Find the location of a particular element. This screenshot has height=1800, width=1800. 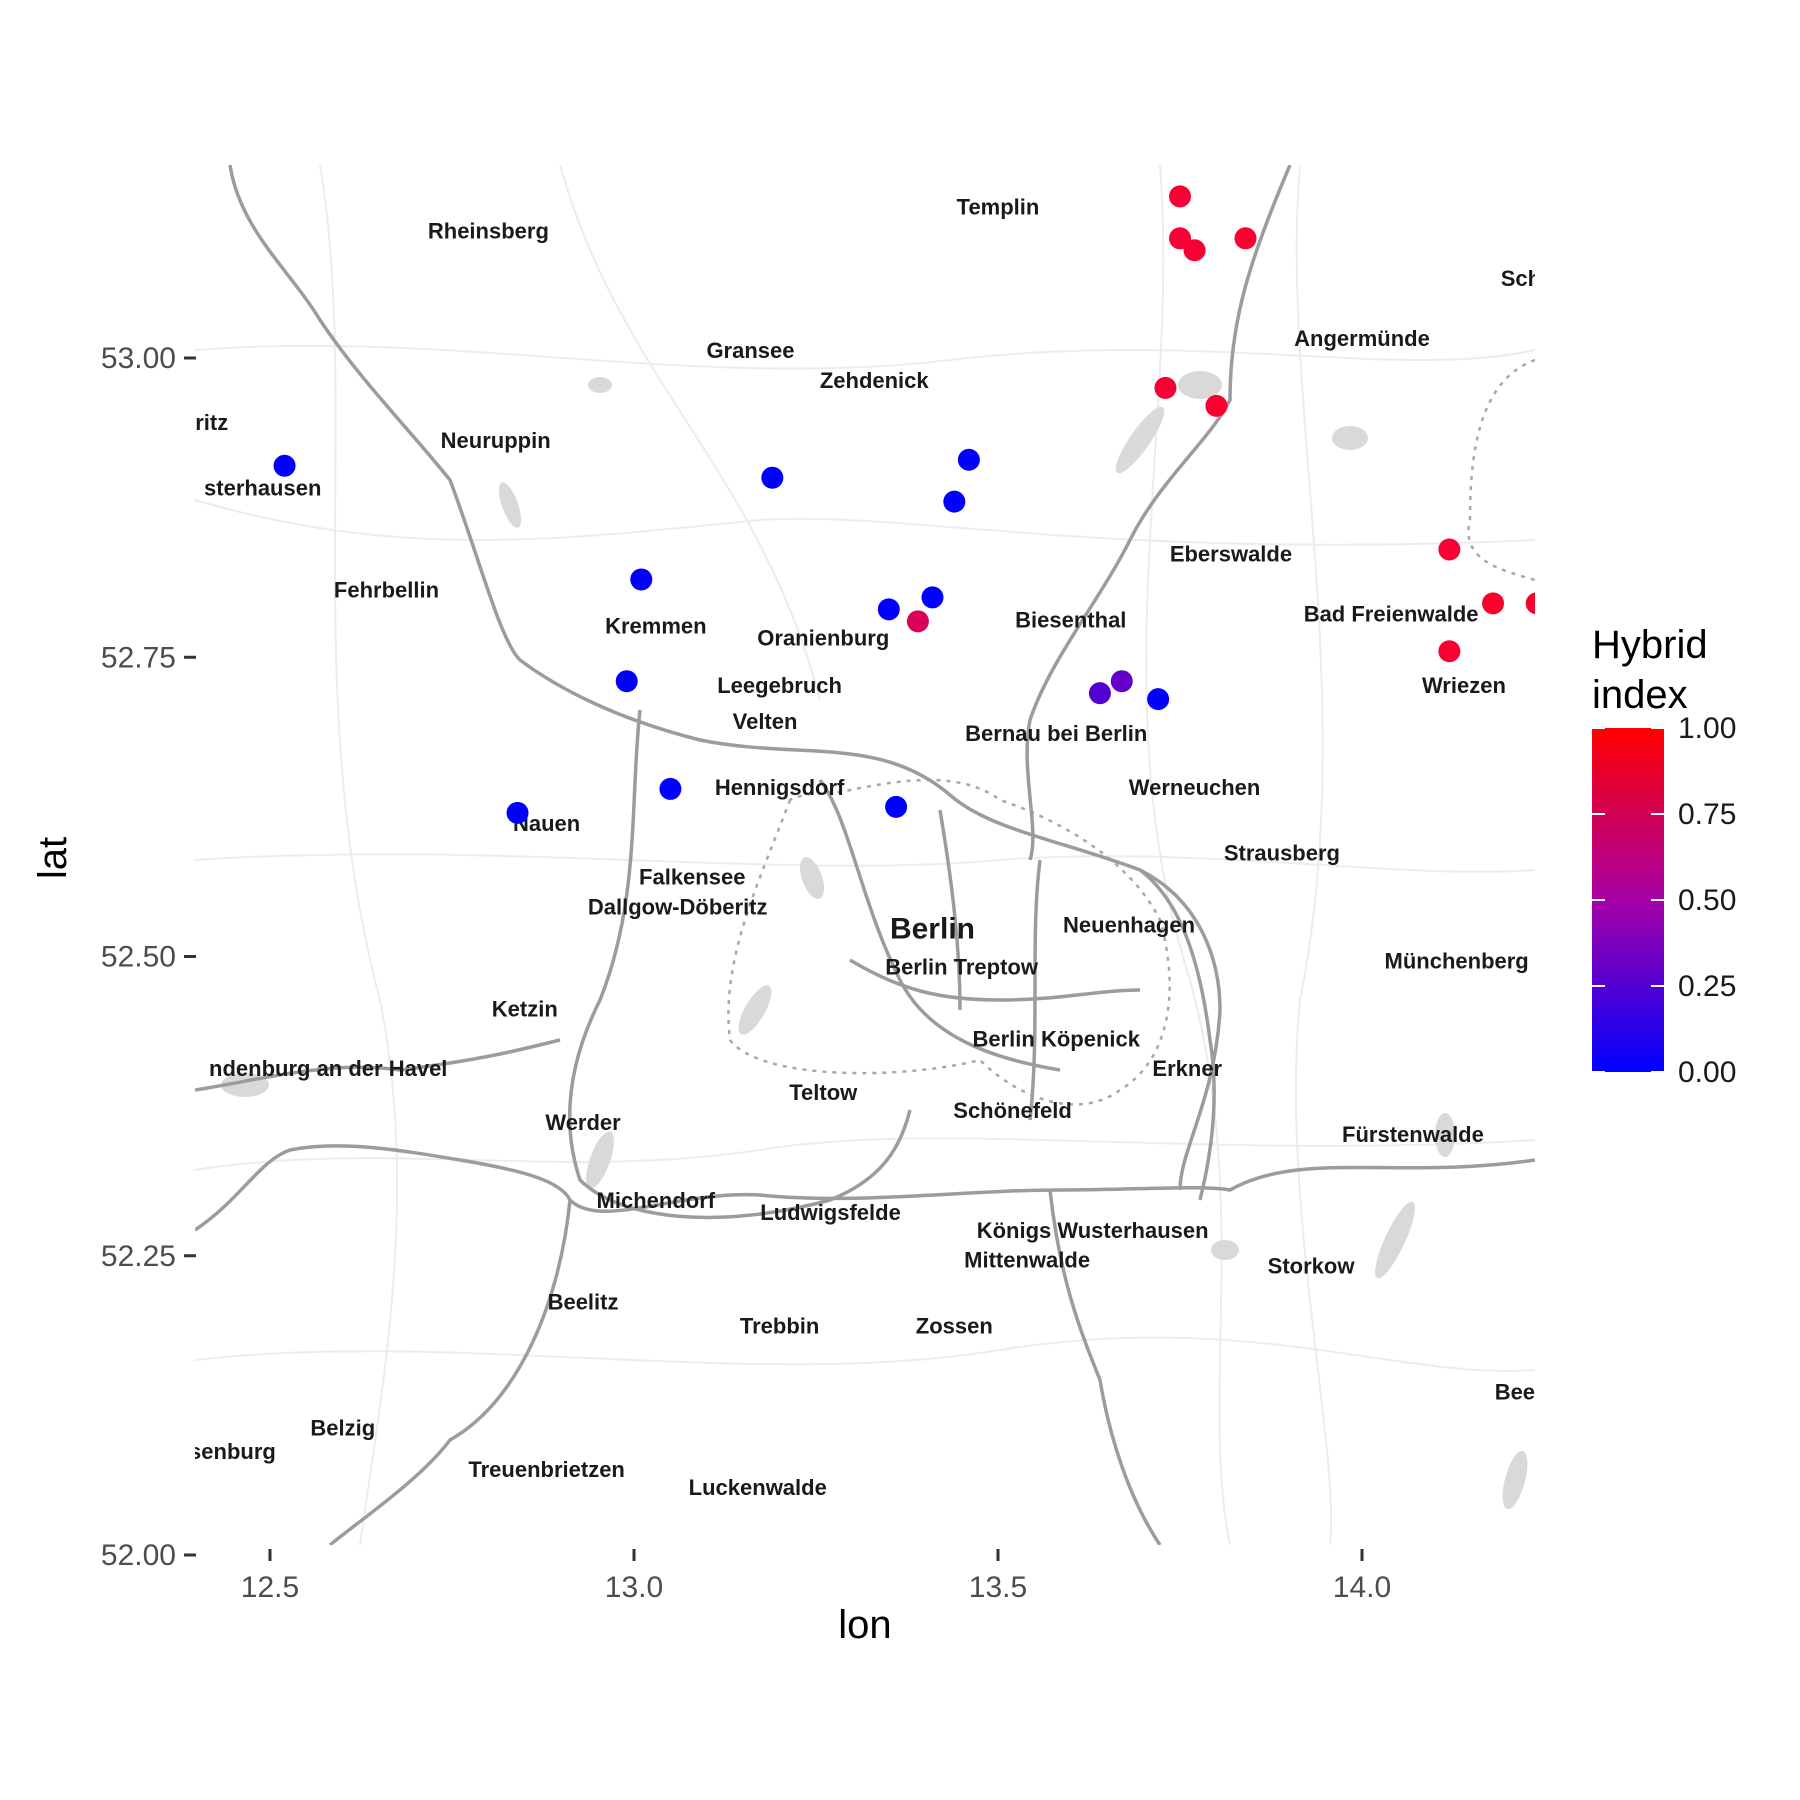

legend-tick-label: 0.00 is located at coordinates (1707, 1072).